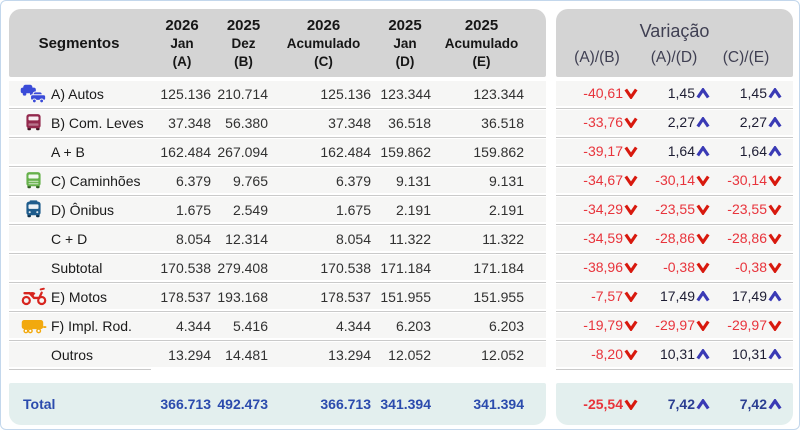  Describe the element at coordinates (250, 209) in the screenshot. I see `value-cell: 2.549` at that location.